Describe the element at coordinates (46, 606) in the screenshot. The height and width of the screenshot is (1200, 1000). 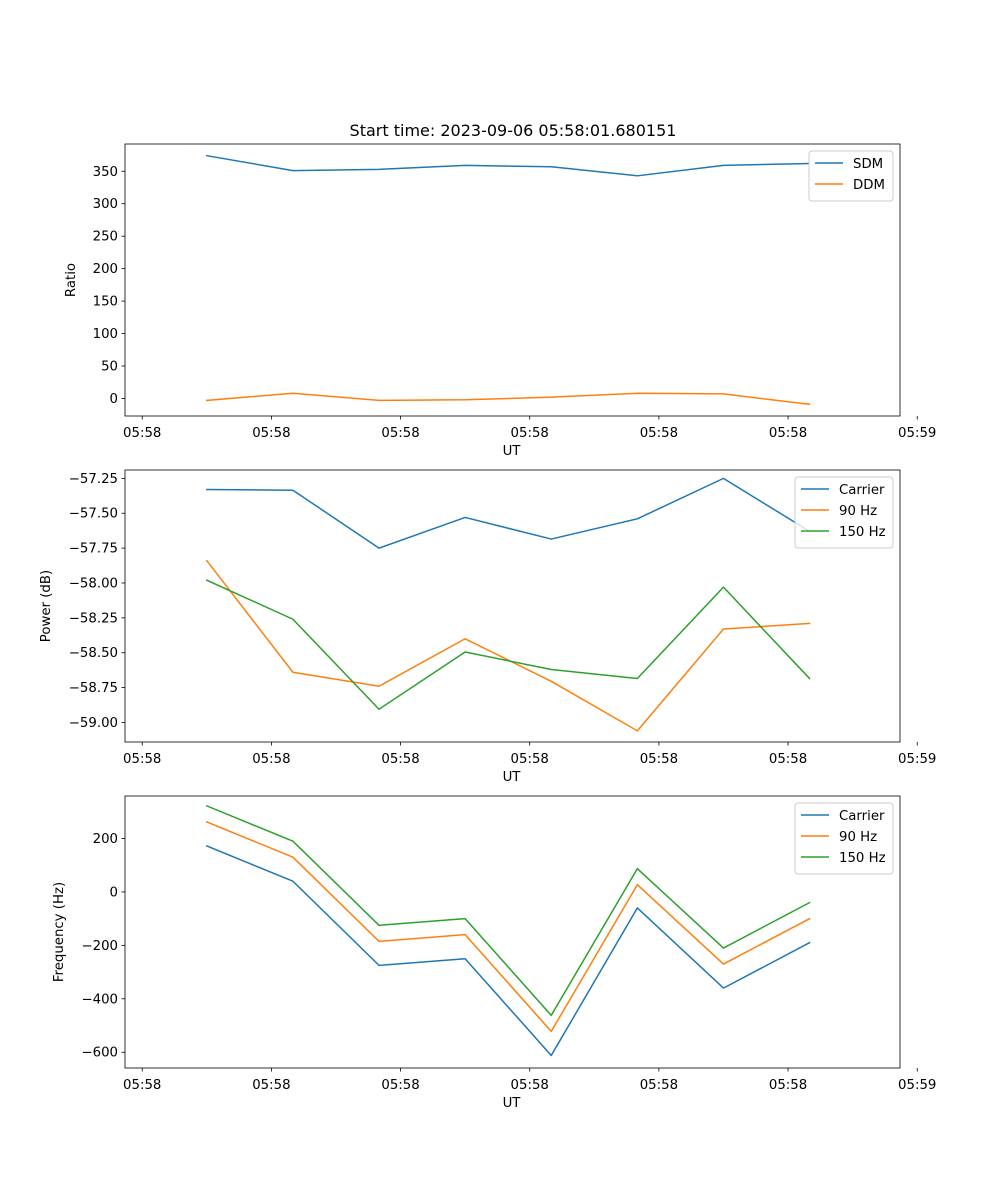
I see `y-axis-label: Power (dB)` at that location.